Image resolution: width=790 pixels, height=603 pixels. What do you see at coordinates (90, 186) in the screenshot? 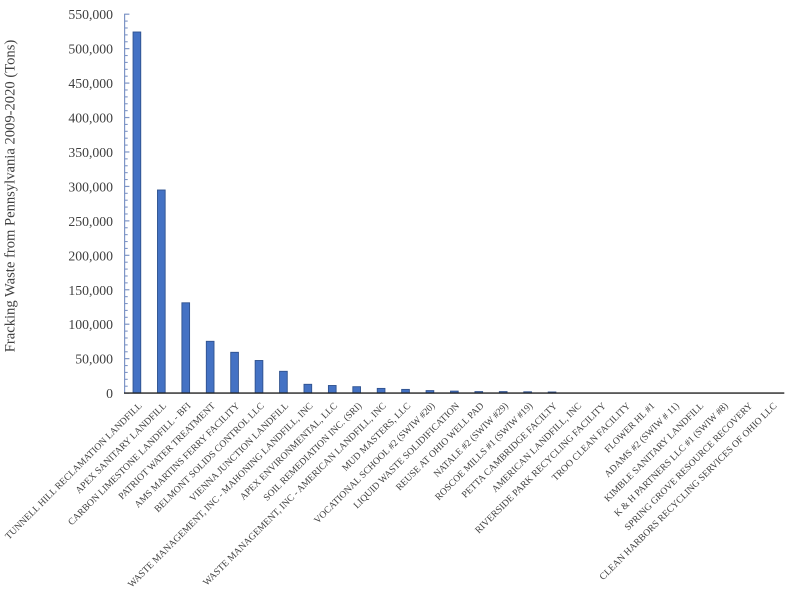
I see `svg-text: 300,000` at bounding box center [90, 186].